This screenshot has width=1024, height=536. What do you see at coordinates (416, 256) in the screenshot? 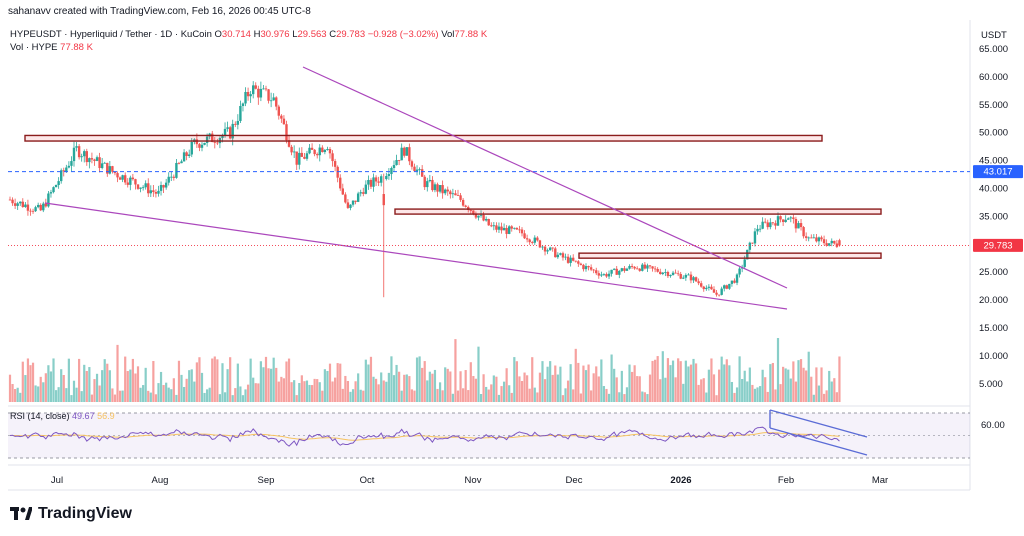
I see `lower-trendline` at bounding box center [416, 256].